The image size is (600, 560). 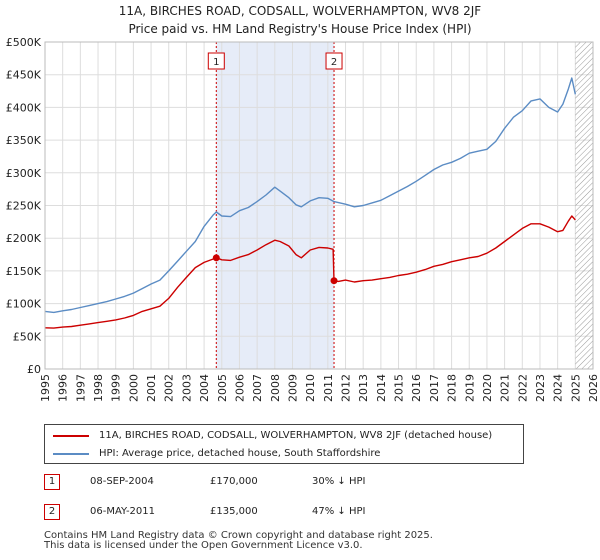 What do you see at coordinates (294, 513) in the screenshot?
I see `sale-row: 2 06-MAY-2011 £135,000 47% ↓ HPI` at bounding box center [294, 513].